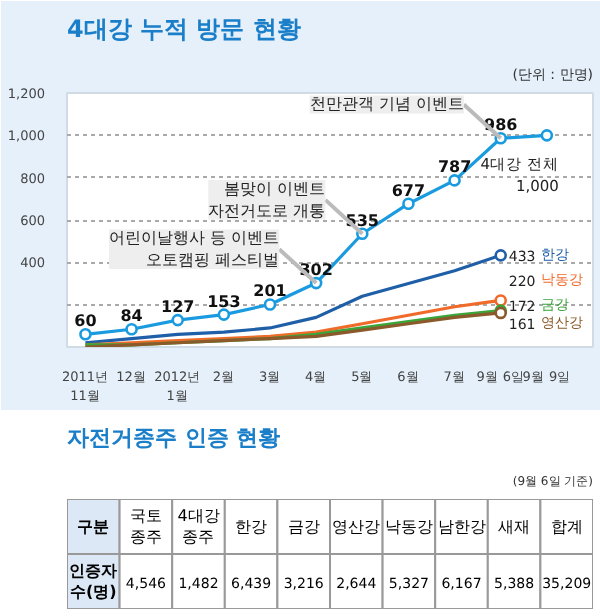 This screenshot has height=616, width=600. What do you see at coordinates (408, 190) in the screenshot?
I see `data-label: 677` at bounding box center [408, 190].